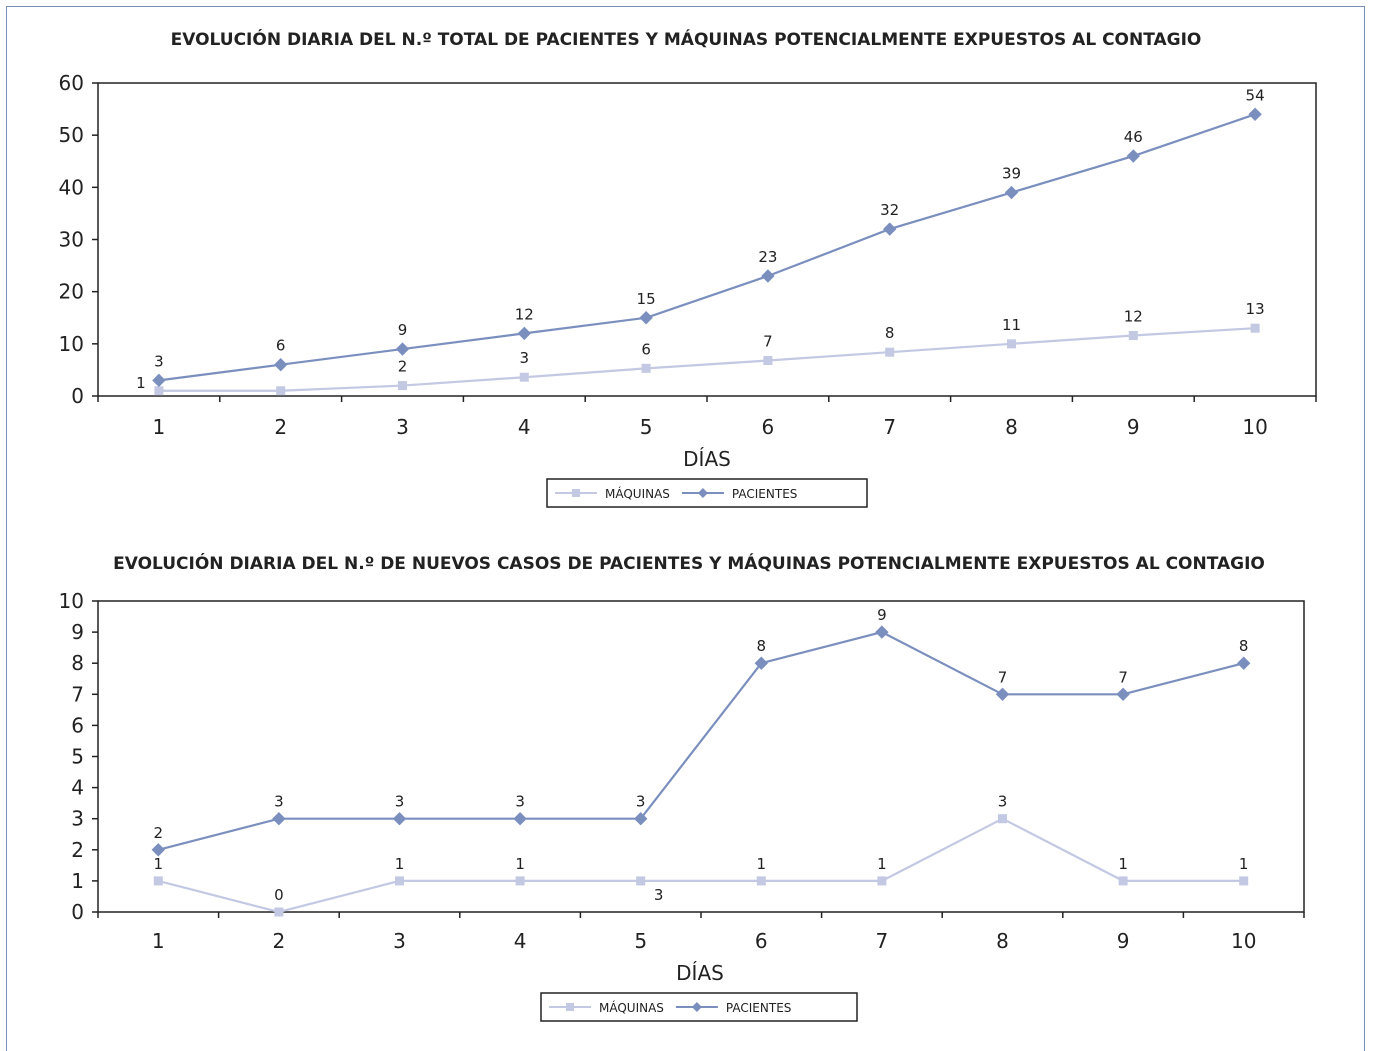 The image size is (1373, 1051). I want to click on data-label-pacientes: 8, so click(1244, 646).